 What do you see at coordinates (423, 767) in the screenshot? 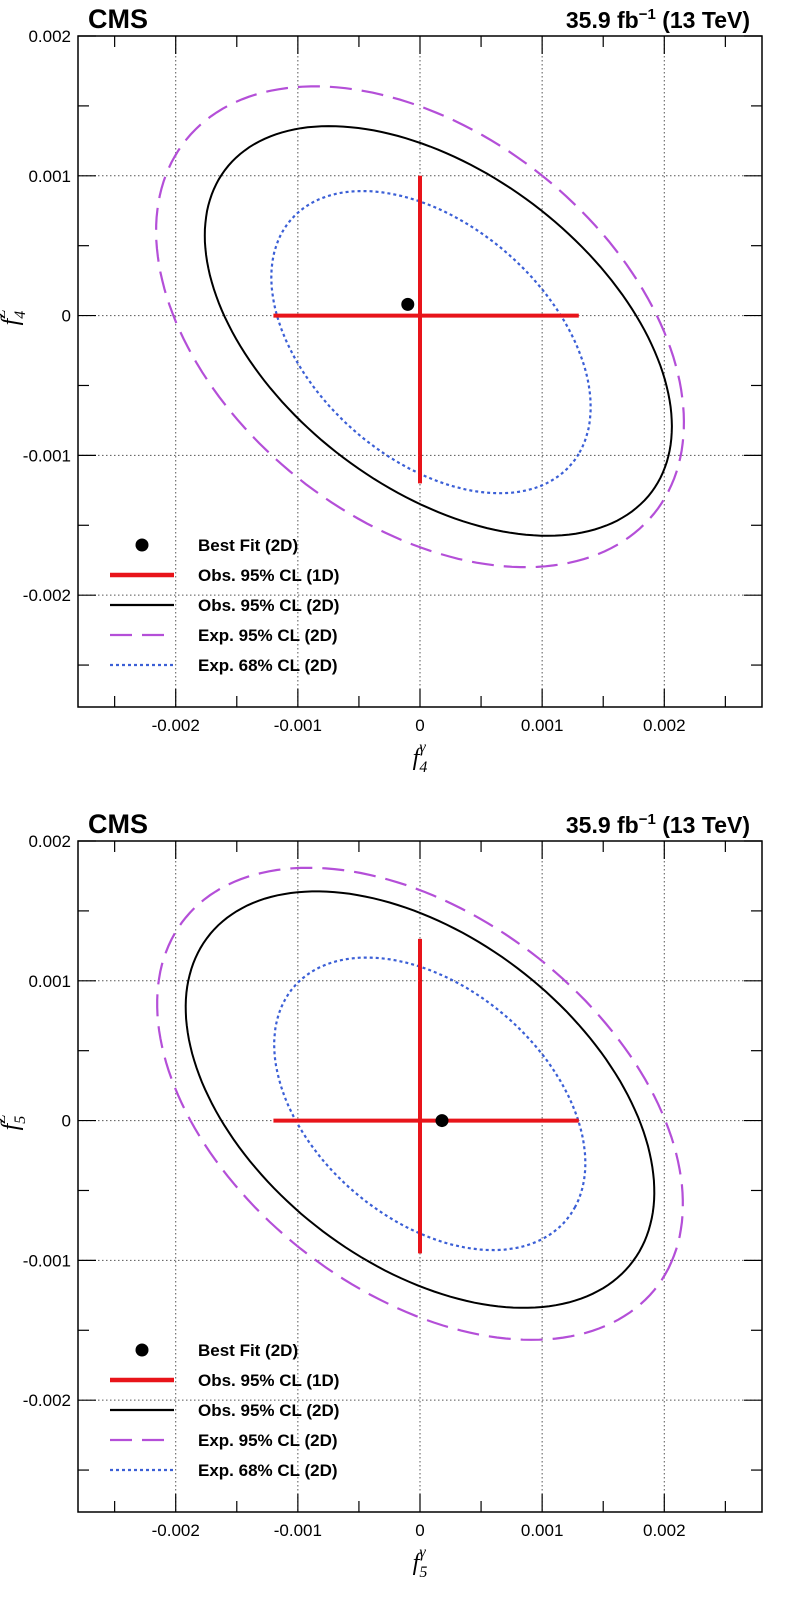
I see `x-axis-label-sub: 4` at bounding box center [423, 767].